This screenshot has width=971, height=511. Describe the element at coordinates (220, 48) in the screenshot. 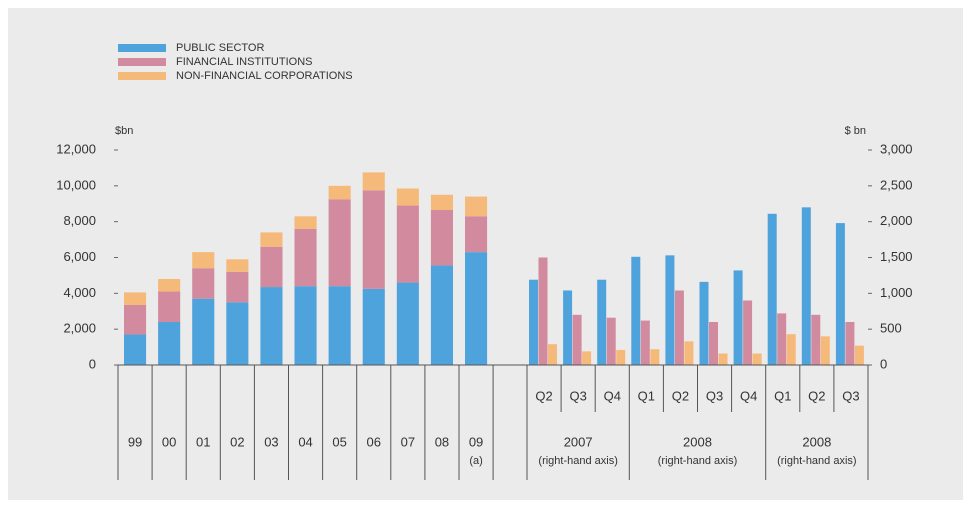

I see `legend-label: PUBLIC SECTOR` at that location.